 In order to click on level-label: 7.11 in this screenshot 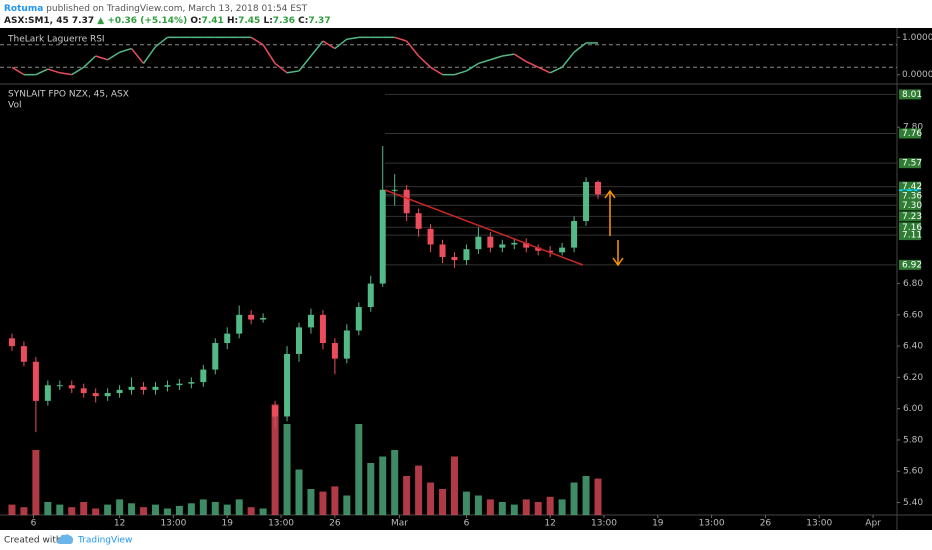, I will do `click(912, 236)`.